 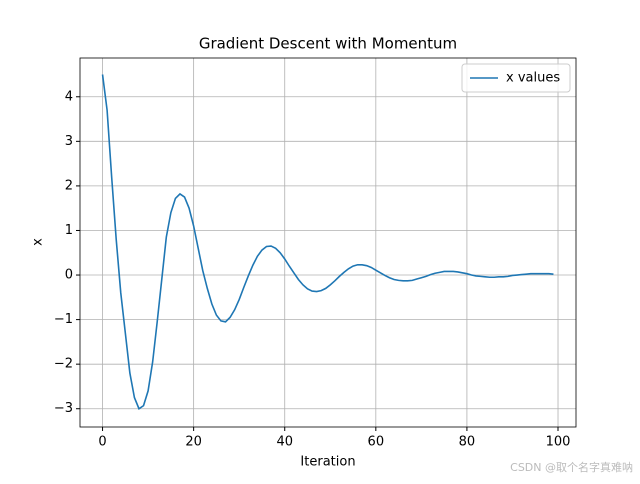 I want to click on y-tick-label: −2, so click(x=63, y=364).